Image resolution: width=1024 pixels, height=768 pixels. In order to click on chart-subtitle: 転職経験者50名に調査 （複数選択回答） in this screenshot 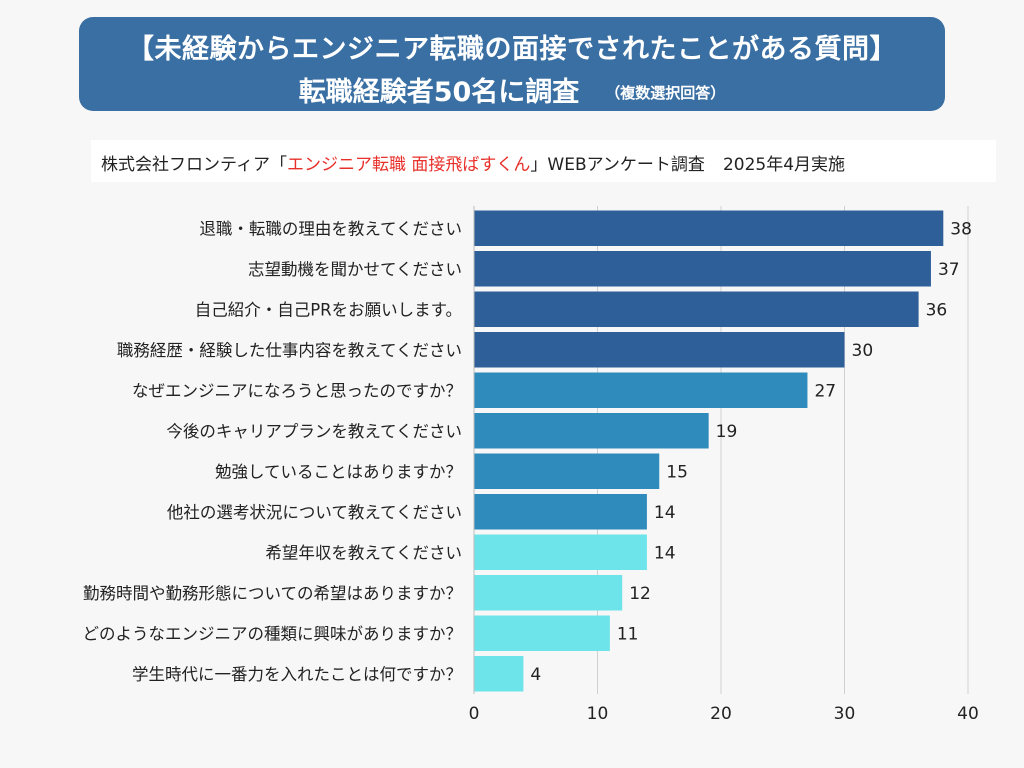, I will do `click(512, 89)`.